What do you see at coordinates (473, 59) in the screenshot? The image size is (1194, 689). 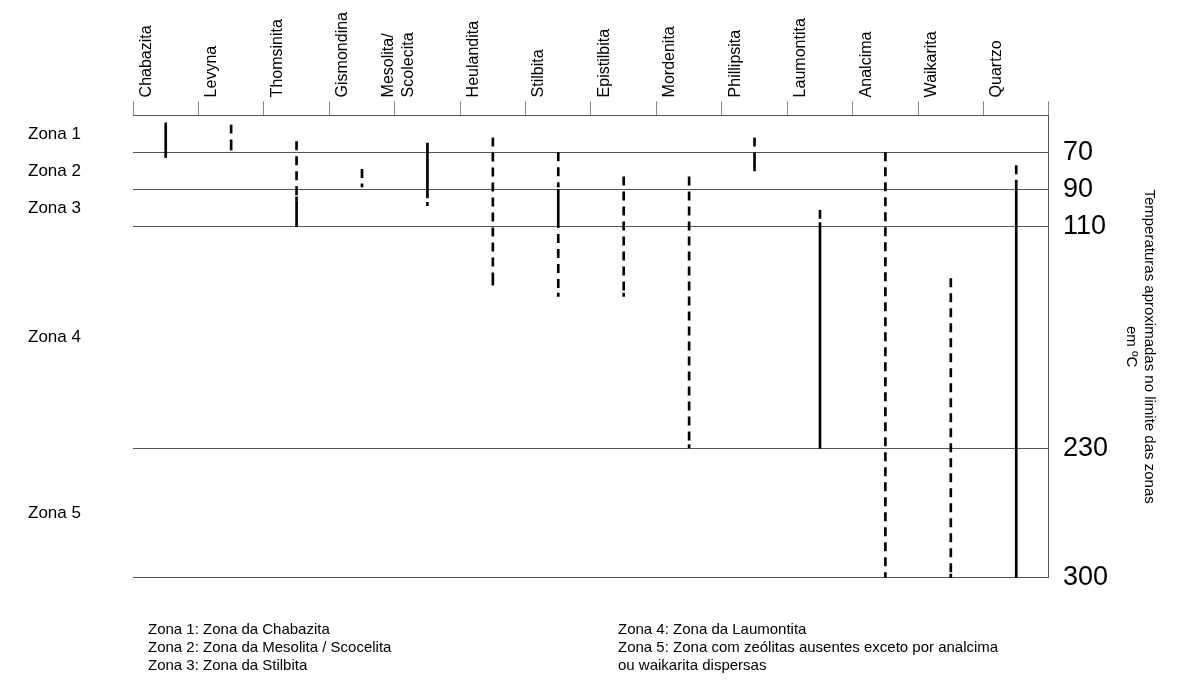 I see `x-tick-label: Heulandita` at bounding box center [473, 59].